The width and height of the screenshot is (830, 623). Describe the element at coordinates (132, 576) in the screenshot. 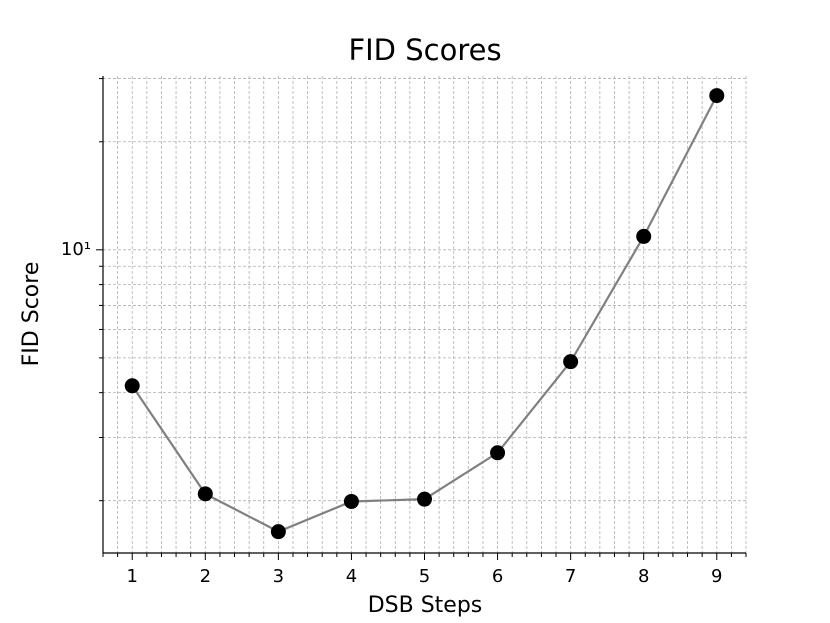

I see `x-tick-label: 1` at that location.